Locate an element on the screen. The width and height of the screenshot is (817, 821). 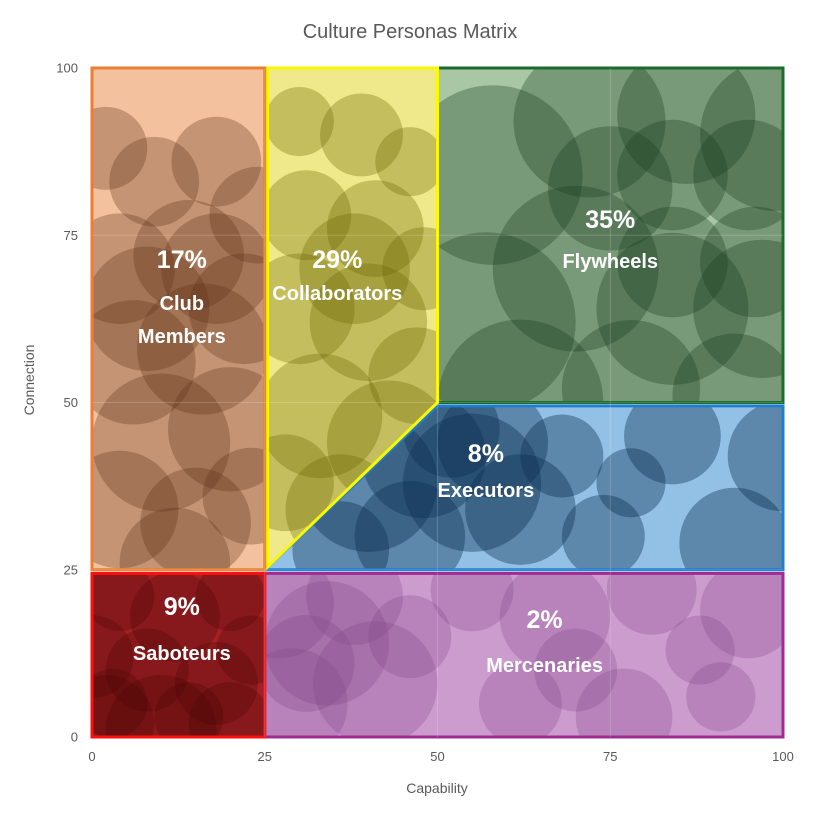
x-tick-25: 25 is located at coordinates (265, 756).